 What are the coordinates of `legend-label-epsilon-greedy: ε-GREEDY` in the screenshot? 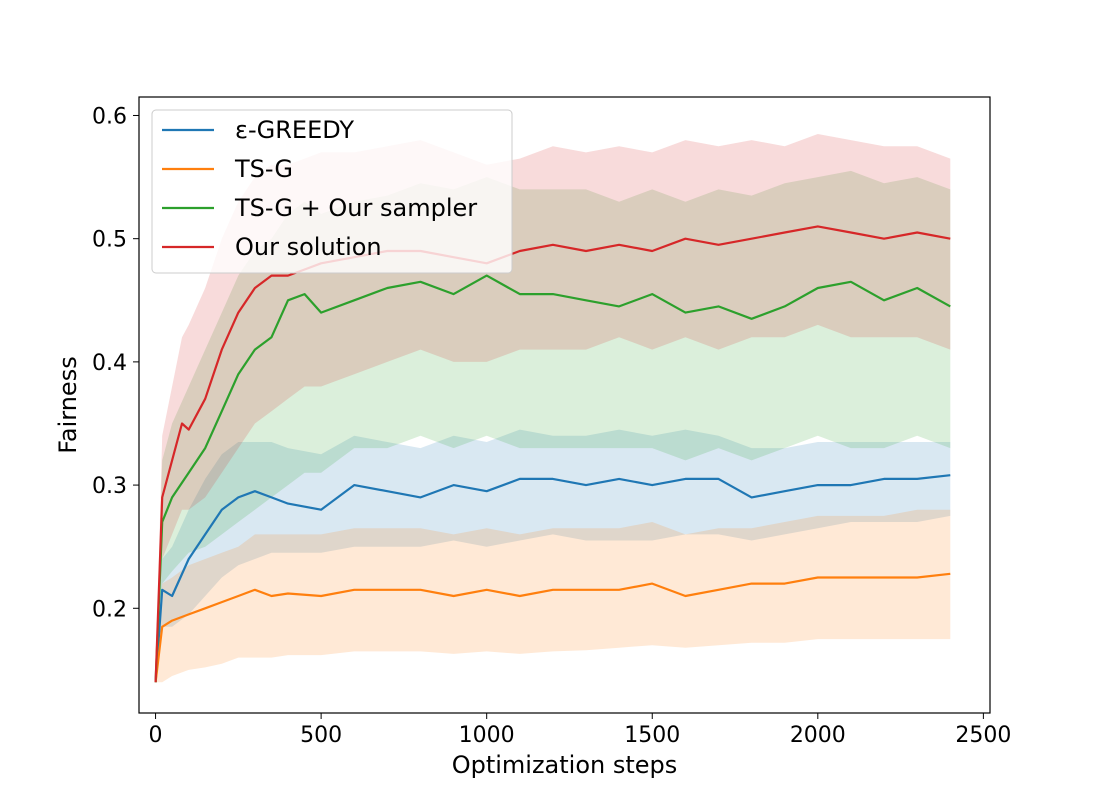 It's located at (294, 130).